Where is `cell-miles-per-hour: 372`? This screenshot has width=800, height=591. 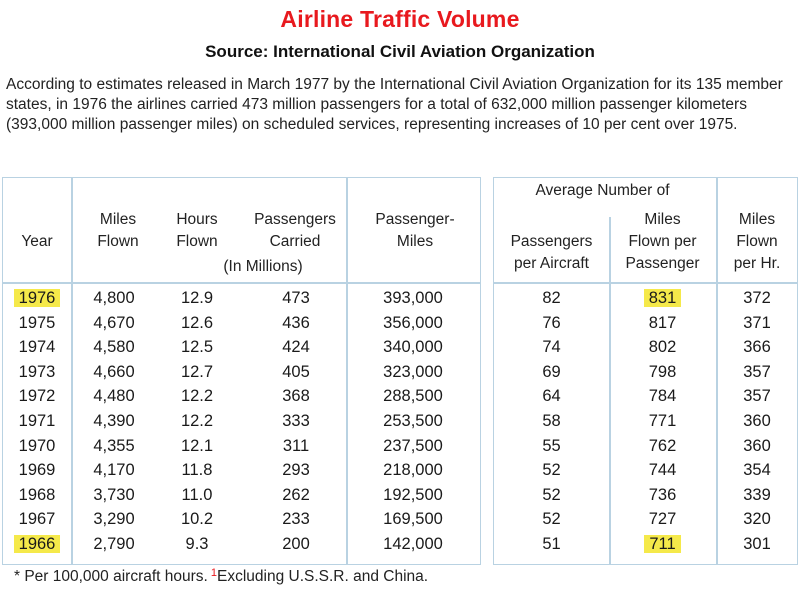
cell-miles-per-hour: 372 is located at coordinates (757, 298).